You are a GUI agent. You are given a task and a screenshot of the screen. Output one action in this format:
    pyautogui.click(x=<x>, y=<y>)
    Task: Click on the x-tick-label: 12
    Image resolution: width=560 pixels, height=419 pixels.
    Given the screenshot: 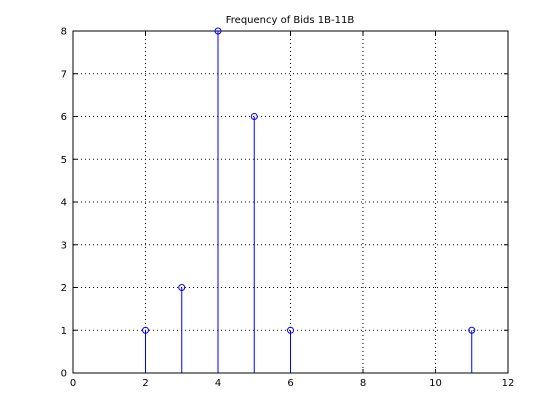 What is the action you would take?
    pyautogui.click(x=508, y=383)
    